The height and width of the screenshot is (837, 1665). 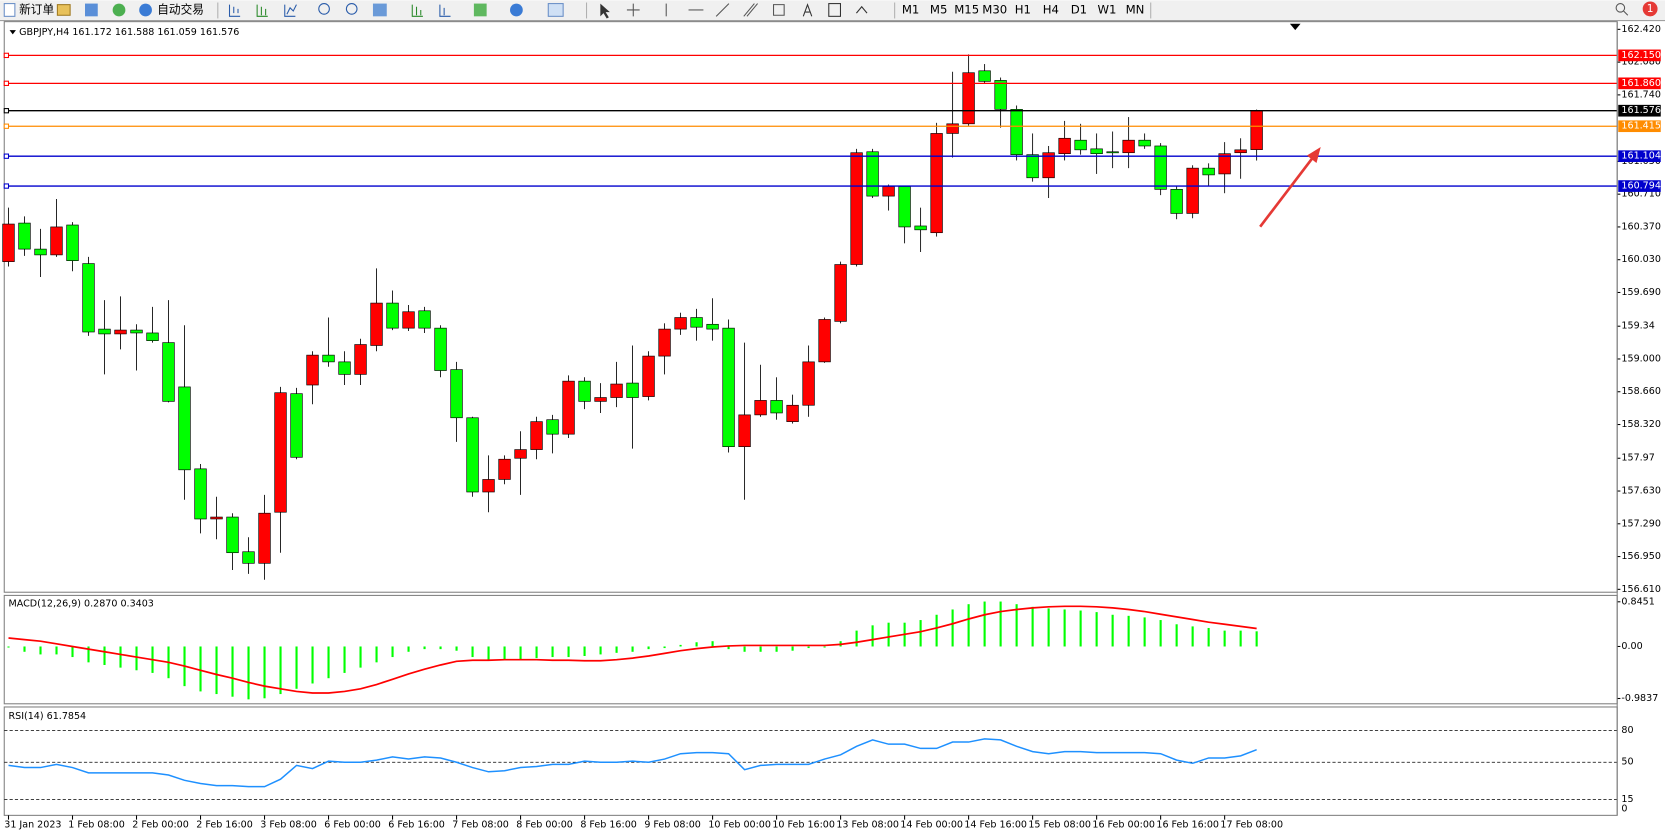 I want to click on zoom-out, so click(x=351, y=9).